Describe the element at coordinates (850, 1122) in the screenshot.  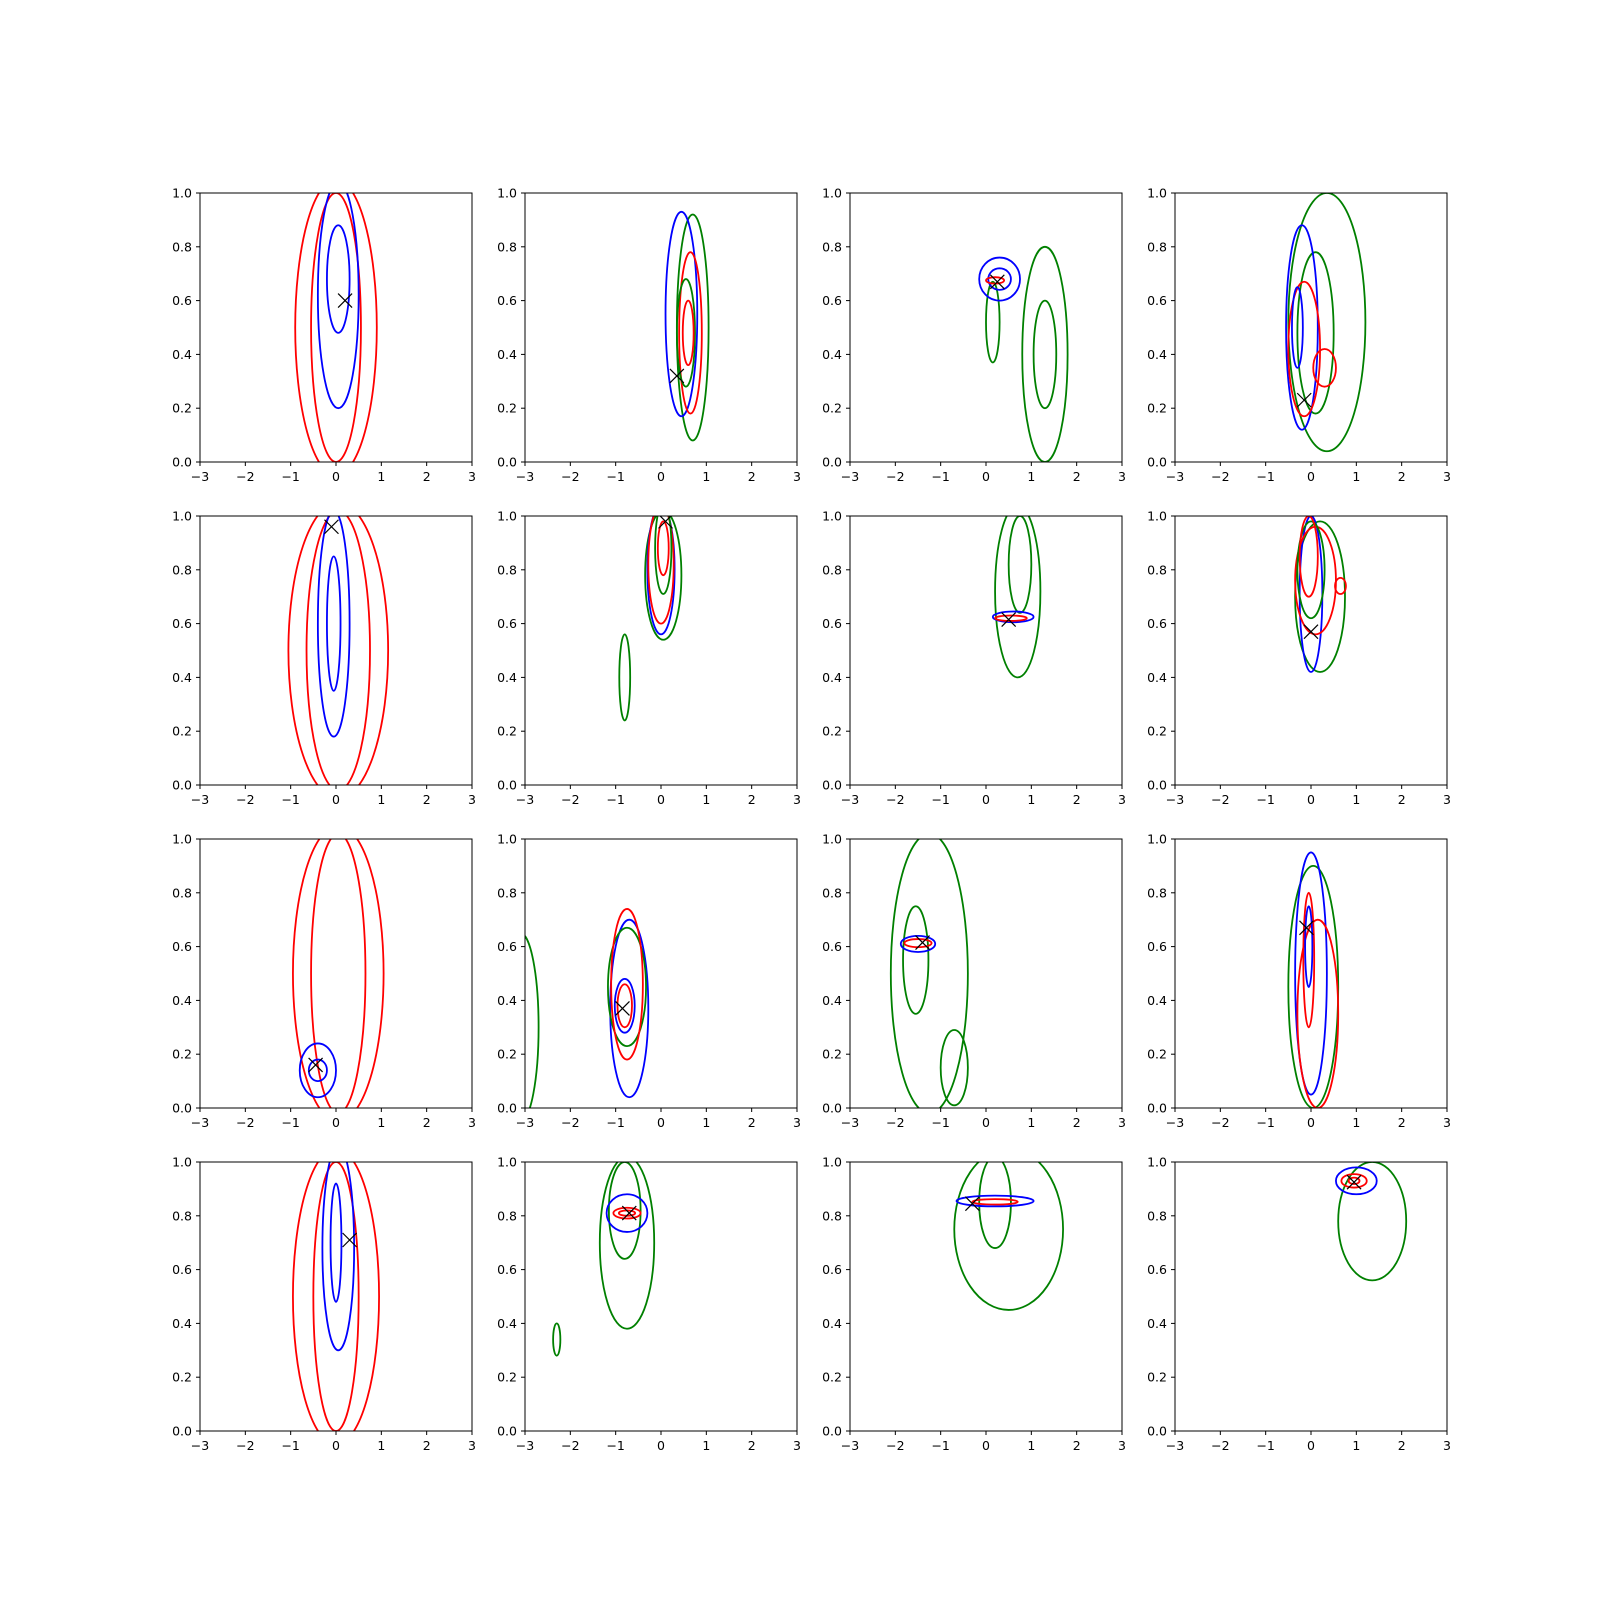
I see `x-tick-label: −3` at that location.